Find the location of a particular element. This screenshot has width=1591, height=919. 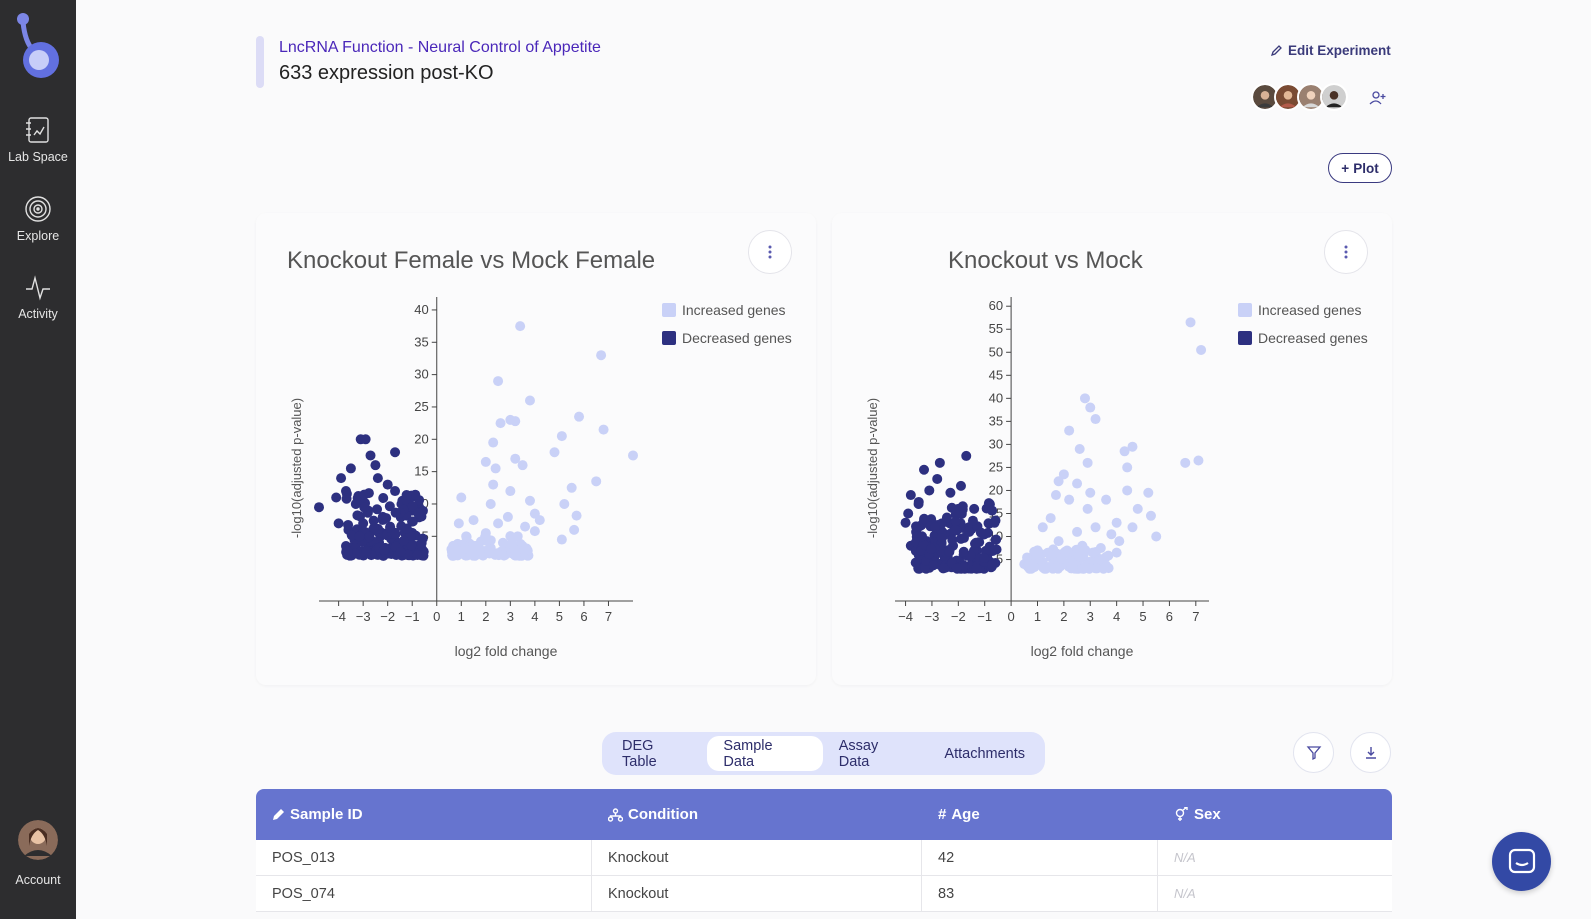

cell-sample-id: POS_074 is located at coordinates (424, 893).